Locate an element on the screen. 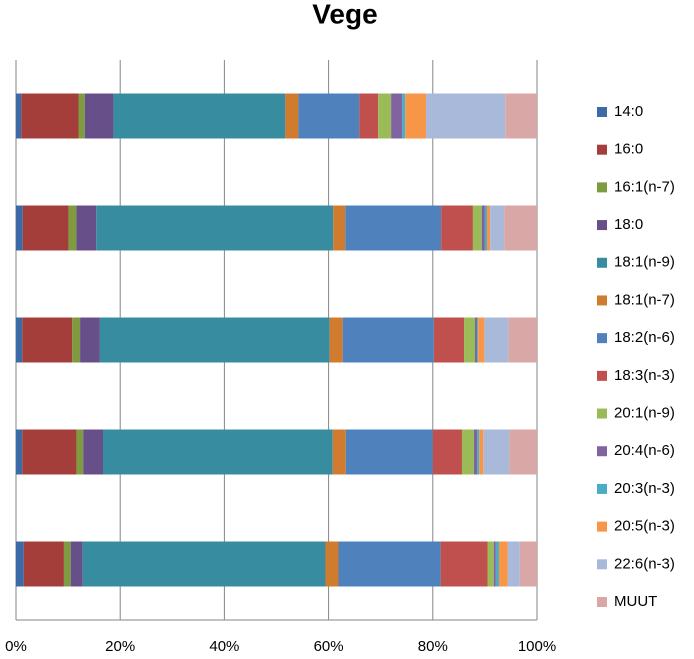 This screenshot has height=659, width=694. x-tick-label: 60% is located at coordinates (329, 646).